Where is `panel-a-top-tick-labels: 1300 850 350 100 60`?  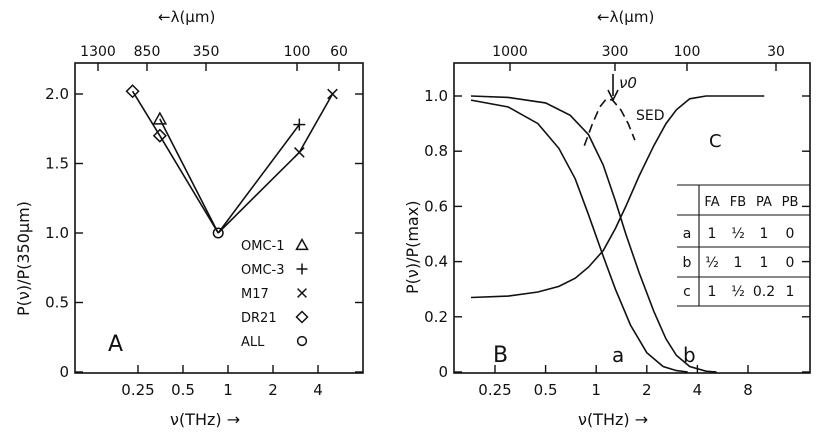
panel-a-top-tick-labels: 1300 850 350 100 60 is located at coordinates (214, 57).